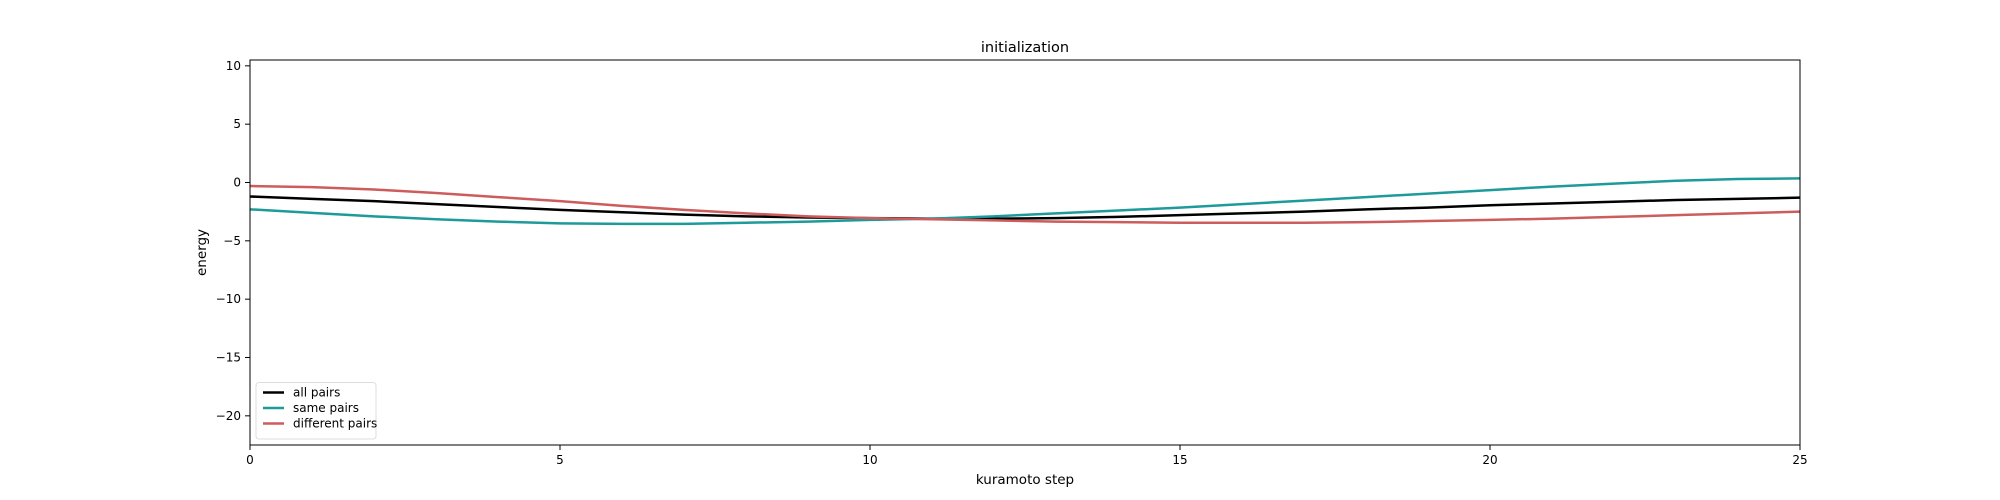 The image size is (2000, 500). I want to click on y-tick-label: −10, so click(228, 299).